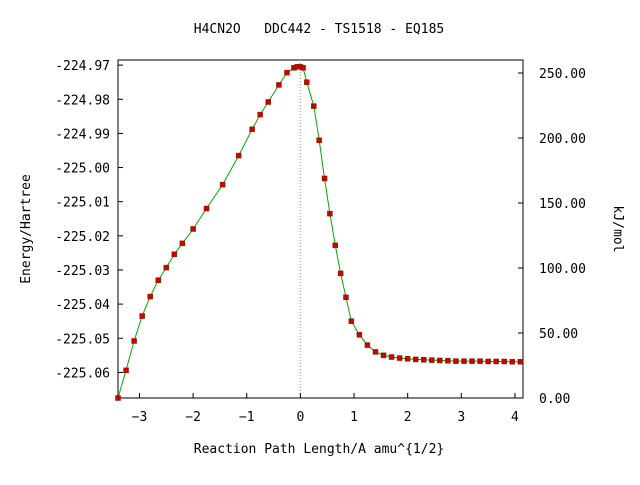 This screenshot has height=485, width=640. What do you see at coordinates (82, 305) in the screenshot?
I see `y-tick-label: -225.04` at bounding box center [82, 305].